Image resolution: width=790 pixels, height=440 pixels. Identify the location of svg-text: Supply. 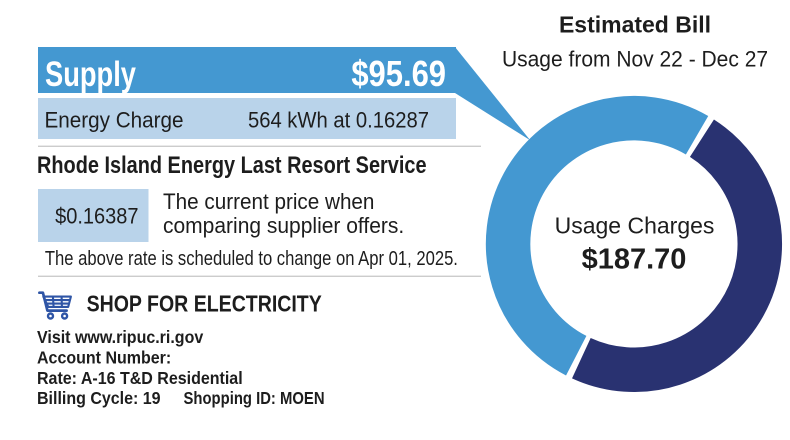
(90, 74).